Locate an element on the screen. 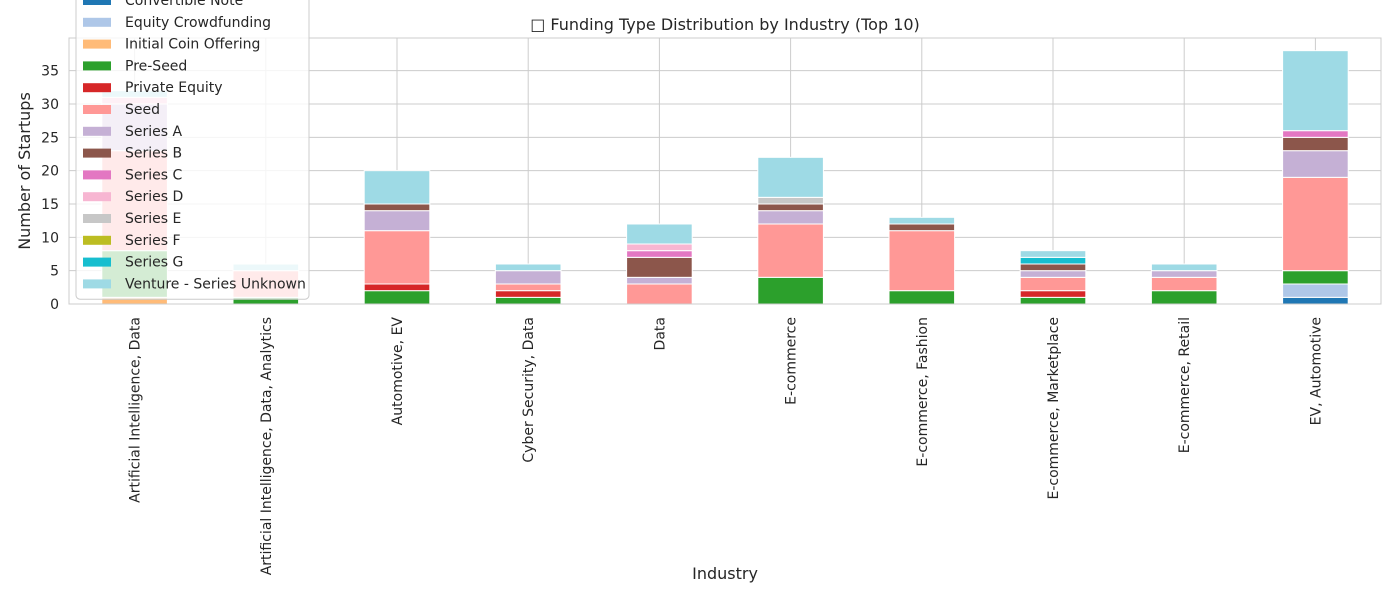 The height and width of the screenshot is (600, 1400). y-tick-label: 15 is located at coordinates (50, 205).